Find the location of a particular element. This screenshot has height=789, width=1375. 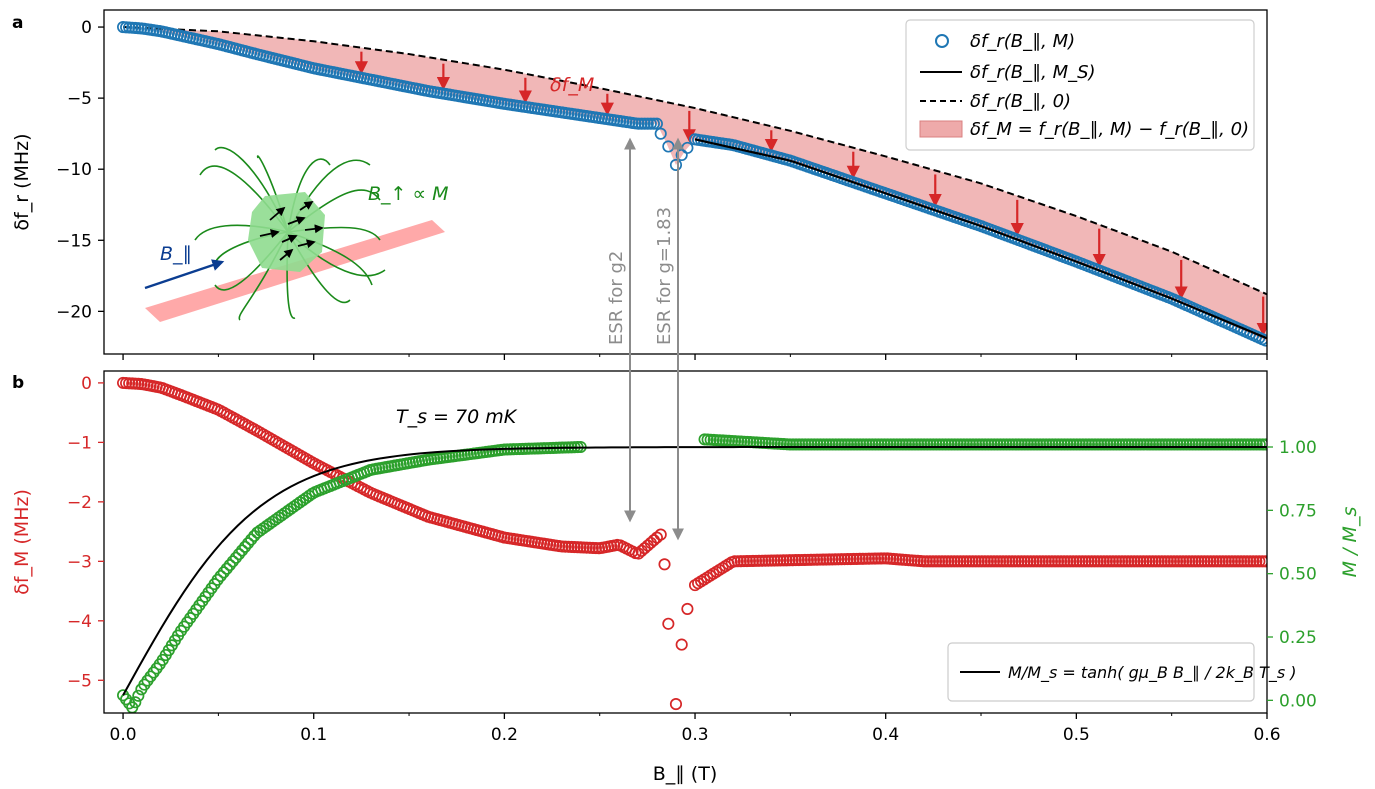

spin-arrows is located at coordinates (291, 231).